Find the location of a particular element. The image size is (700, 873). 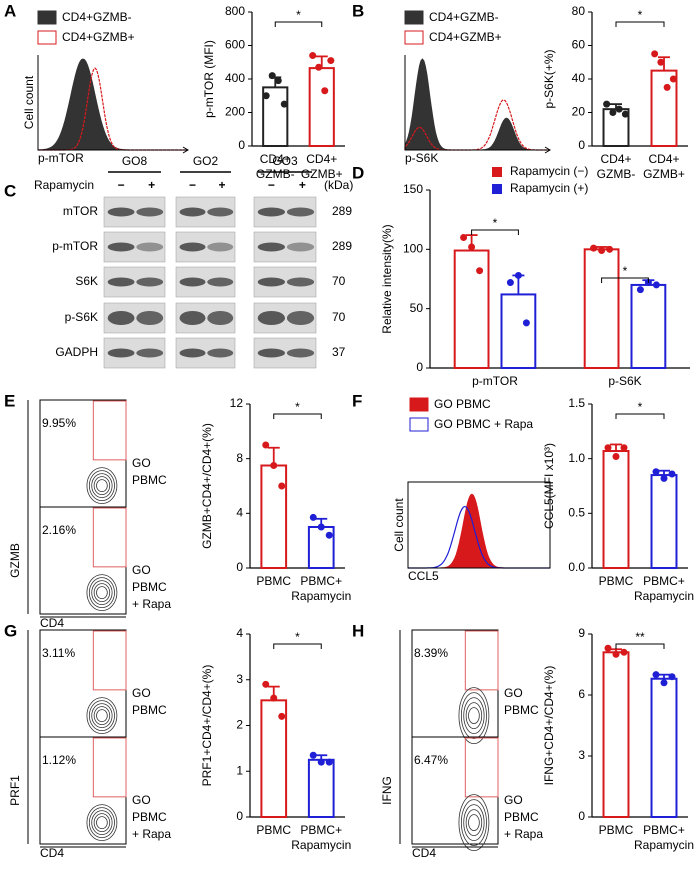

x-tick-label: Rapamycin is located at coordinates (664, 845).